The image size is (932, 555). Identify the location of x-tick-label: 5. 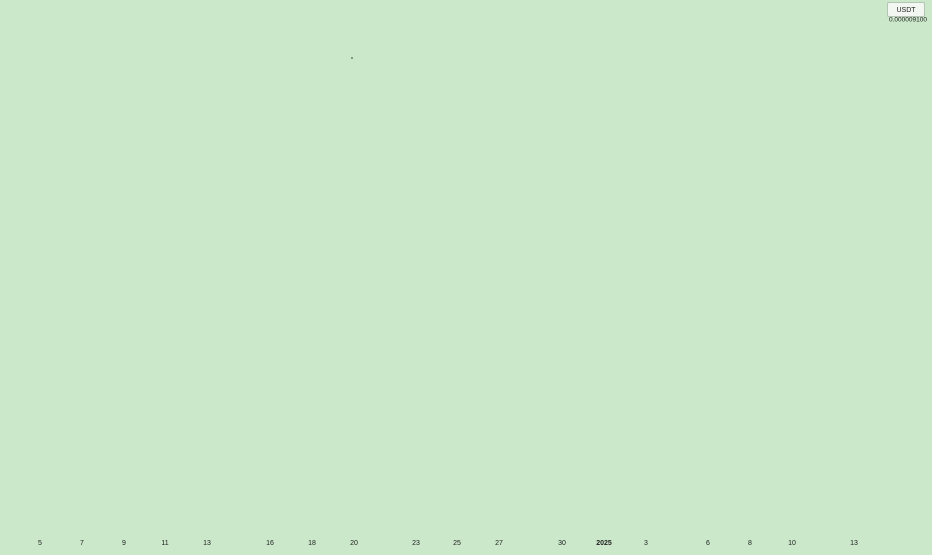
(40, 543).